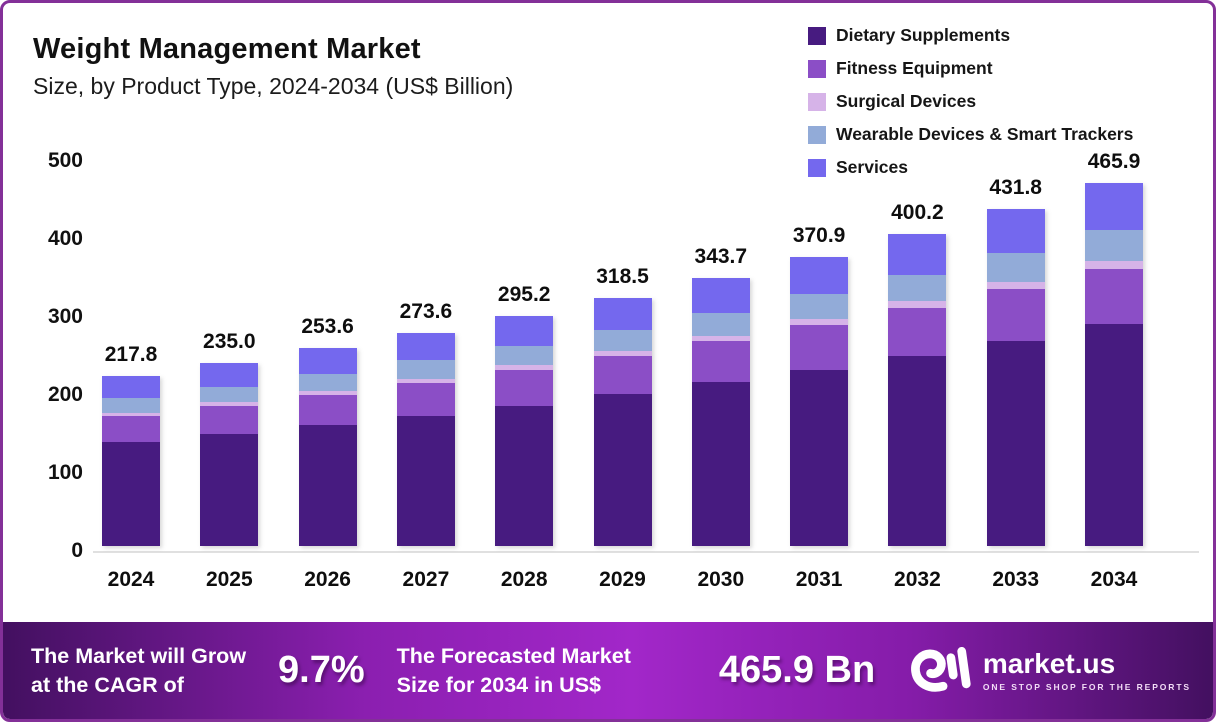 The image size is (1216, 722). Describe the element at coordinates (1114, 161) in the screenshot. I see `bar-total-label: 465.9` at that location.